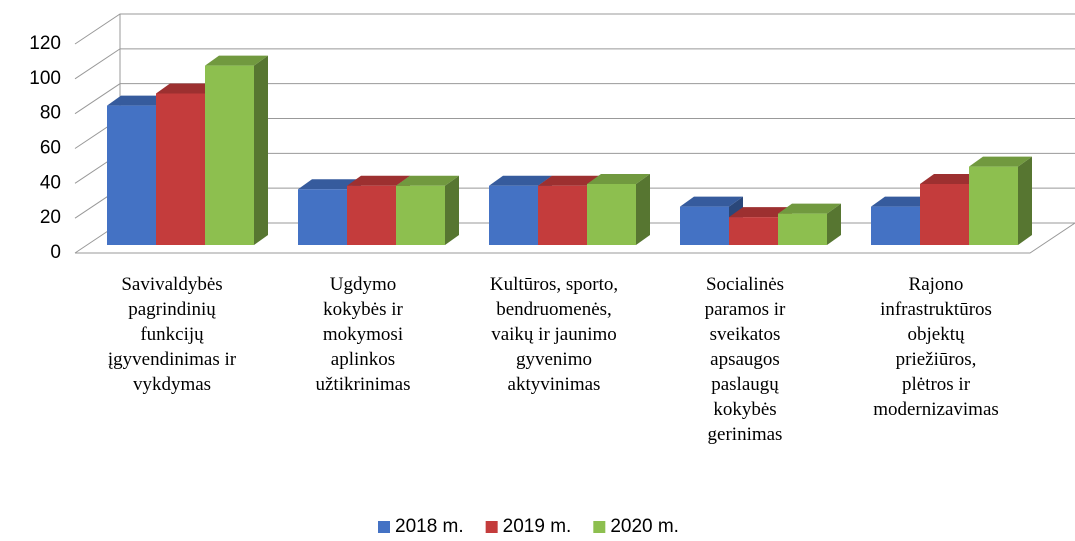 Image resolution: width=1075 pixels, height=541 pixels. What do you see at coordinates (50, 113) in the screenshot?
I see `y-tick-label: 80` at bounding box center [50, 113].